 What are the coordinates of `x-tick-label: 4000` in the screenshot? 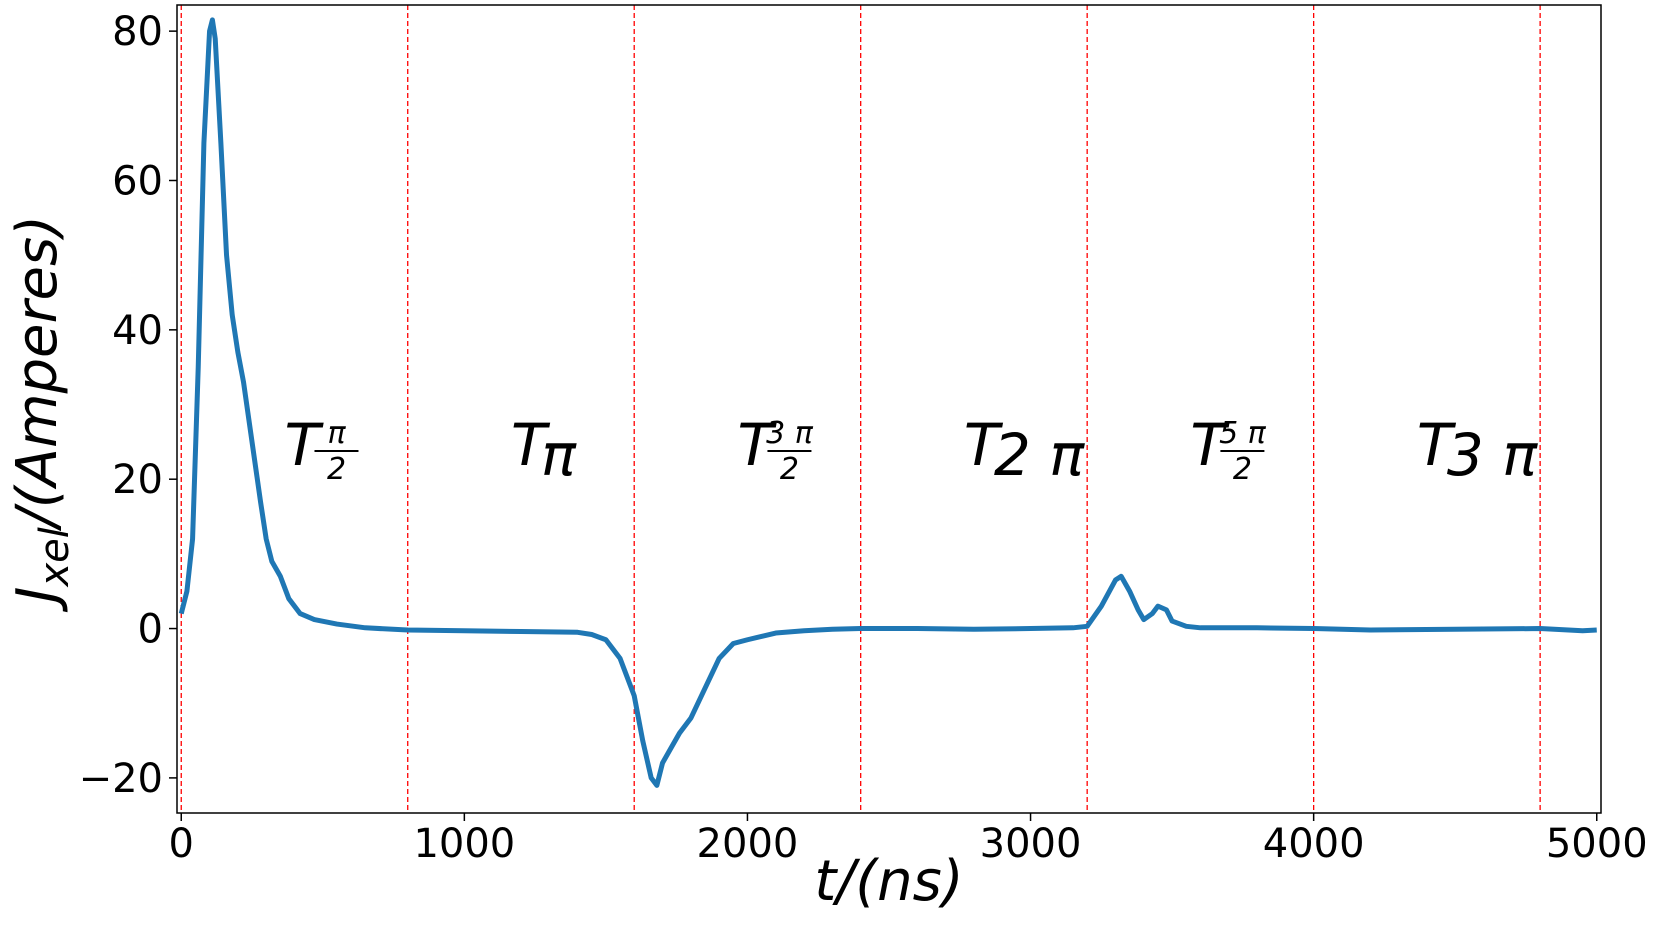 It's located at (1314, 844).